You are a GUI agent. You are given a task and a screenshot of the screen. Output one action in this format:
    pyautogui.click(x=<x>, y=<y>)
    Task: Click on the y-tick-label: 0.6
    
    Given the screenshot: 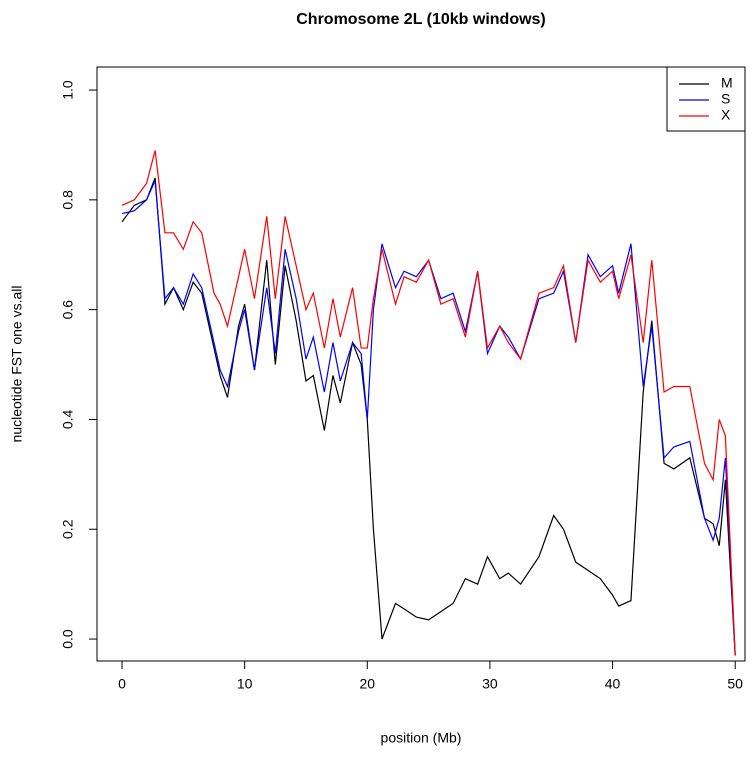 What is the action you would take?
    pyautogui.click(x=68, y=310)
    